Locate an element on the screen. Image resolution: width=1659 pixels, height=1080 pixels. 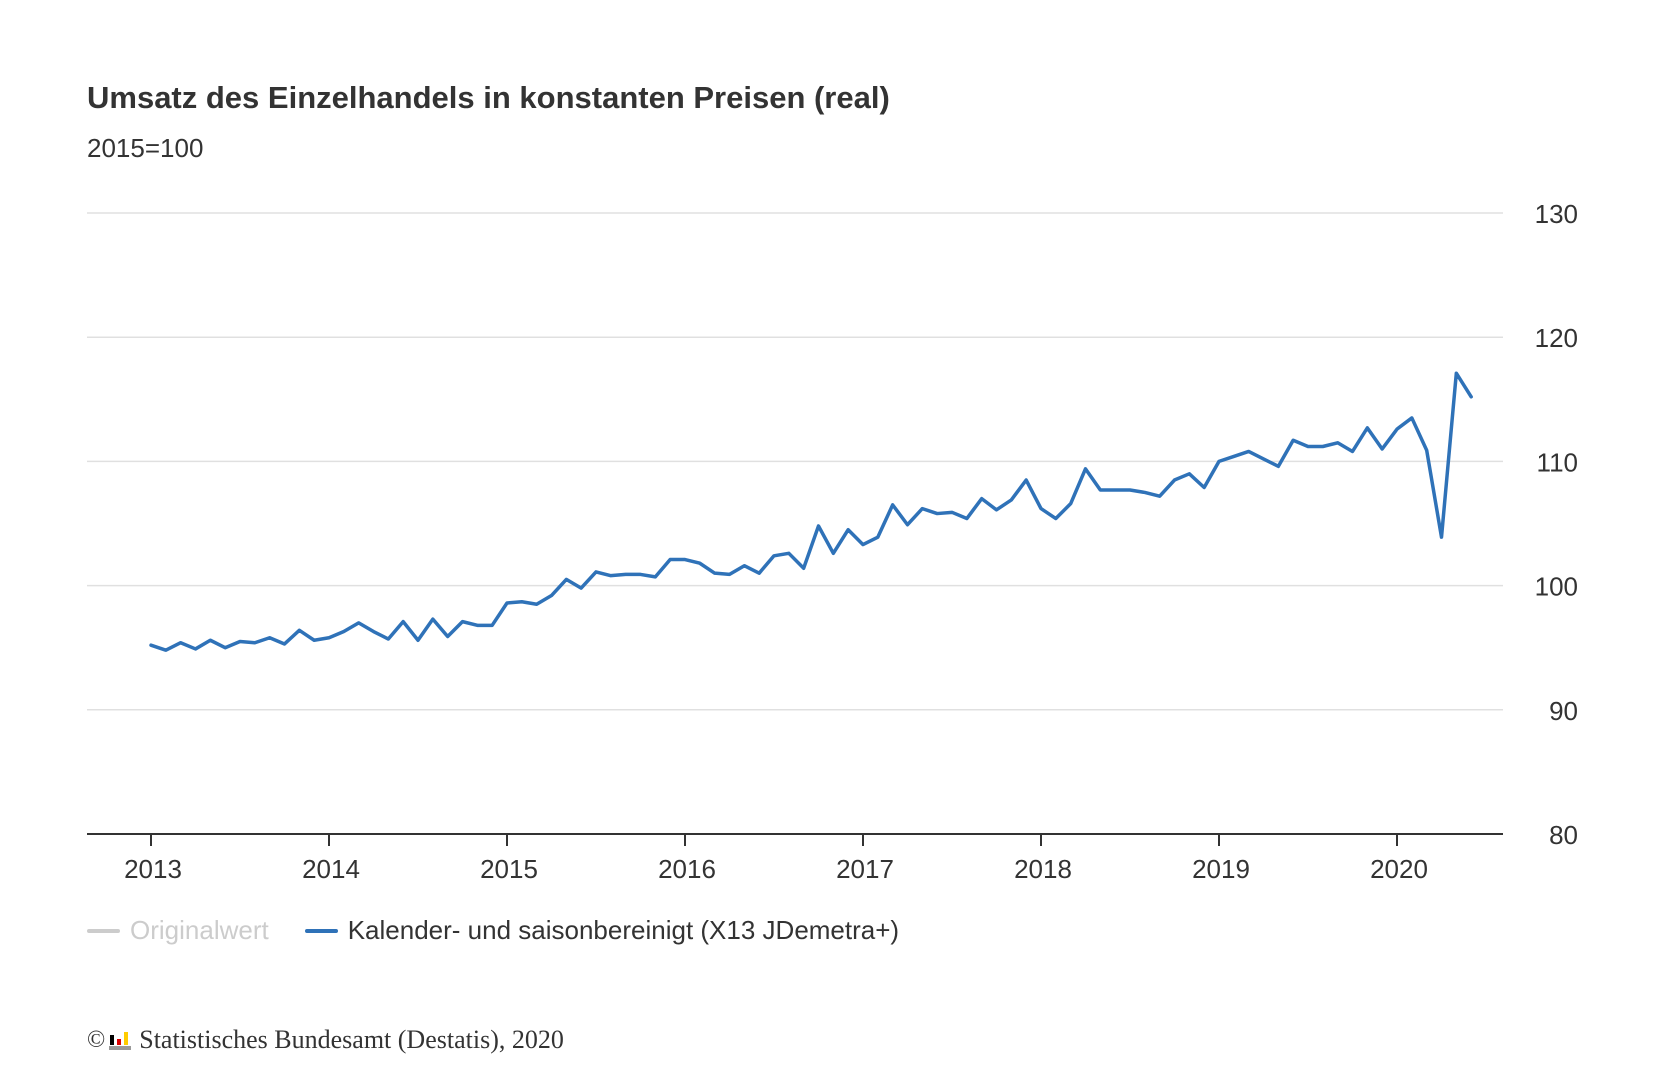
x-tick-label-2018: 2018 is located at coordinates (1043, 869).